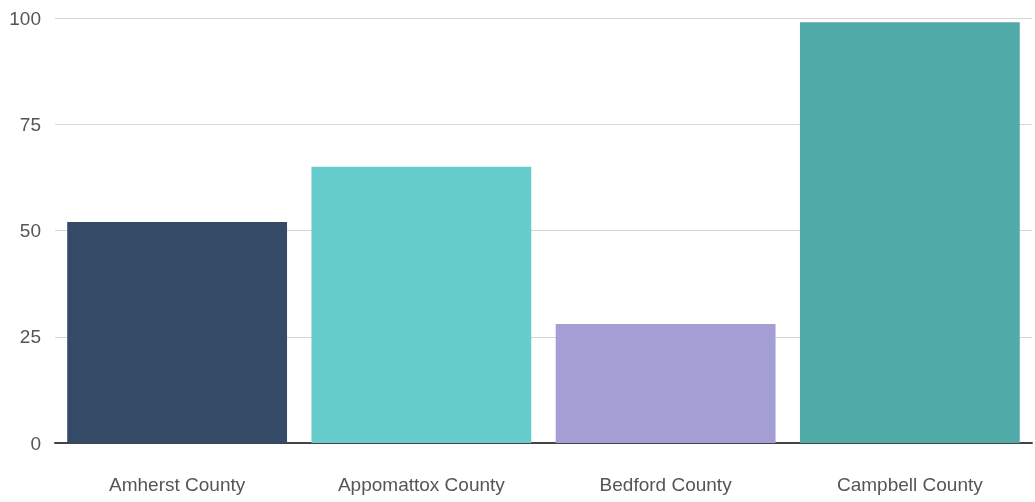 Image resolution: width=1035 pixels, height=502 pixels. Describe the element at coordinates (30, 337) in the screenshot. I see `y-tick-label: 25` at that location.